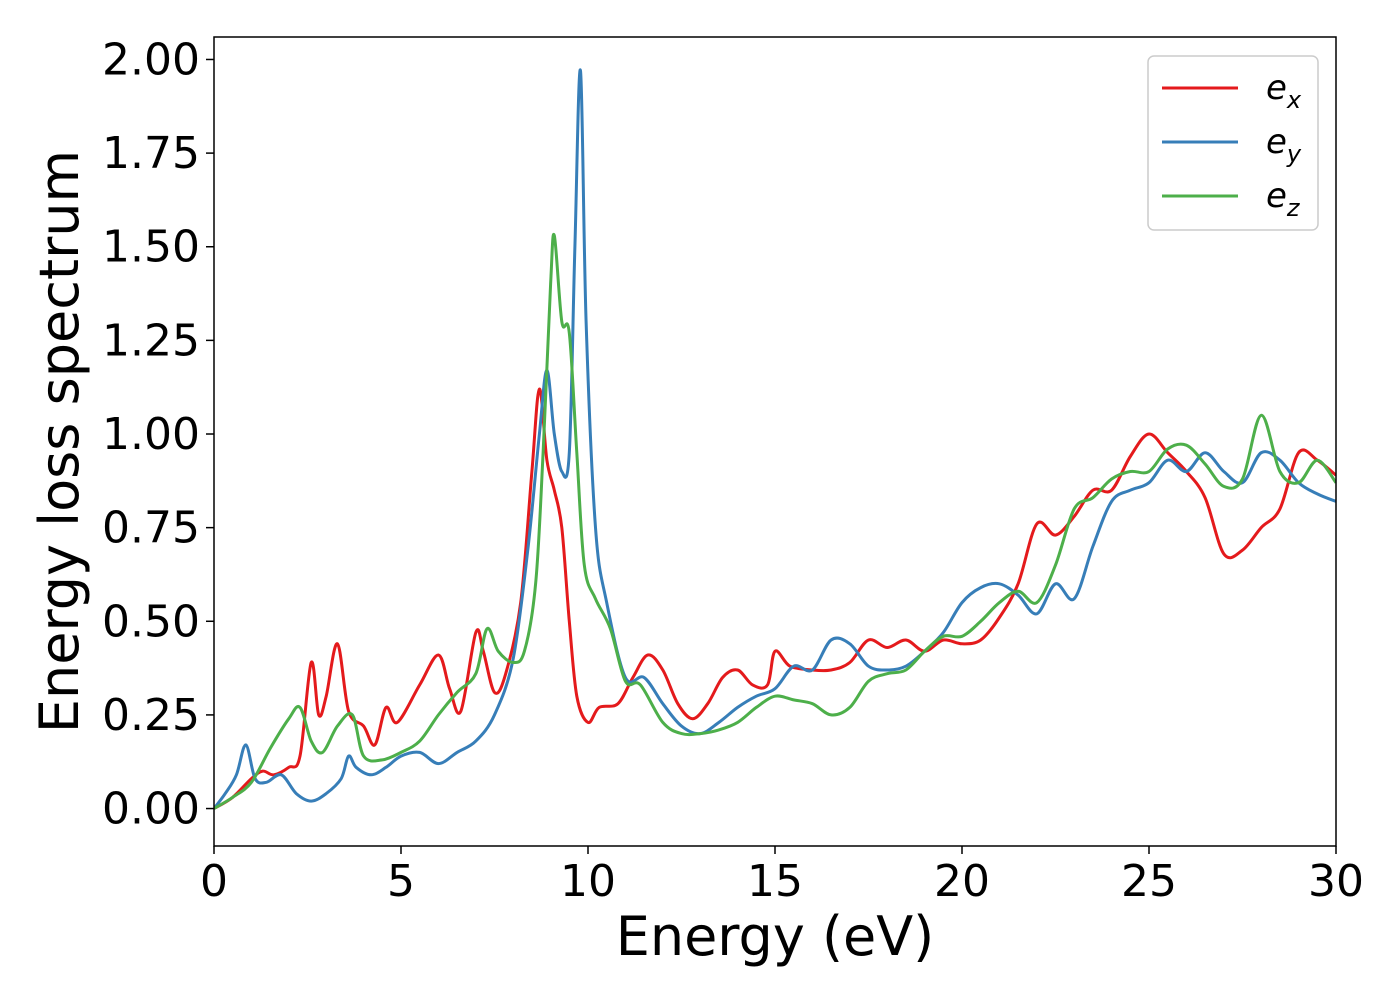 The height and width of the screenshot is (1000, 1400). What do you see at coordinates (151, 59) in the screenshot?
I see `y-tick-label: 2.00` at bounding box center [151, 59].